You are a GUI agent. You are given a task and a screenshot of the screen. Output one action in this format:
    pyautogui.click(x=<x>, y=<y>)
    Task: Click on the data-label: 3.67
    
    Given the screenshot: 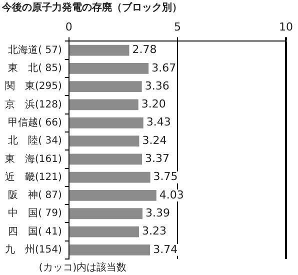 What is the action you would take?
    pyautogui.click(x=164, y=67)
    